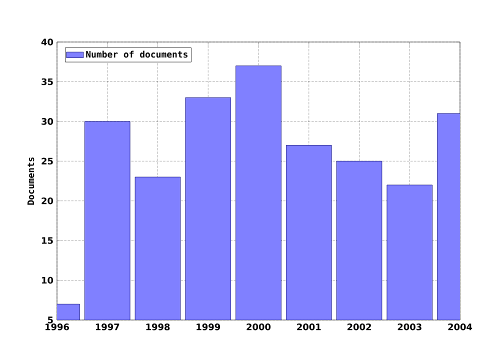 The width and height of the screenshot is (480, 350). What do you see at coordinates (108, 327) in the screenshot?
I see `x-tick-label: 1997` at bounding box center [108, 327].